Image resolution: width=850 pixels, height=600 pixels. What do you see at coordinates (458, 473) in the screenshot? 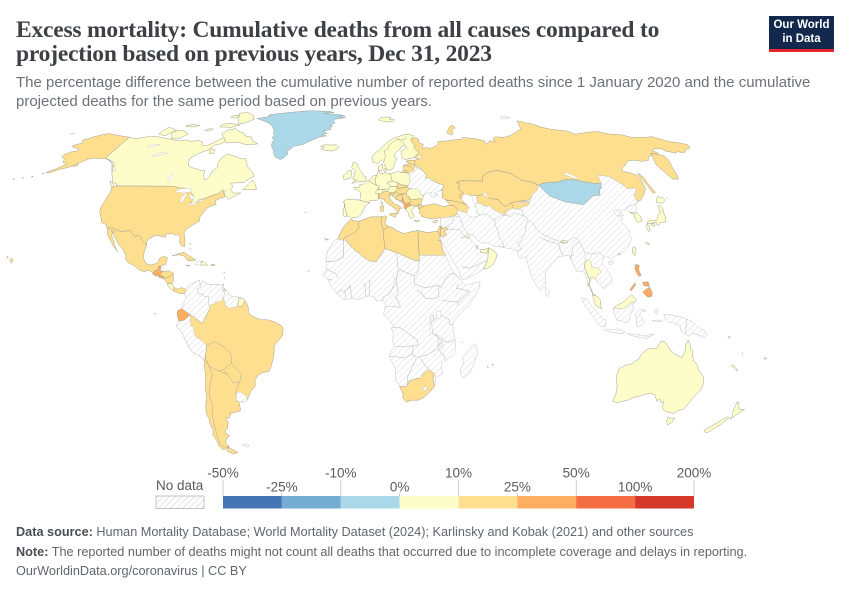
I see `svg-text: 10%` at bounding box center [458, 473].